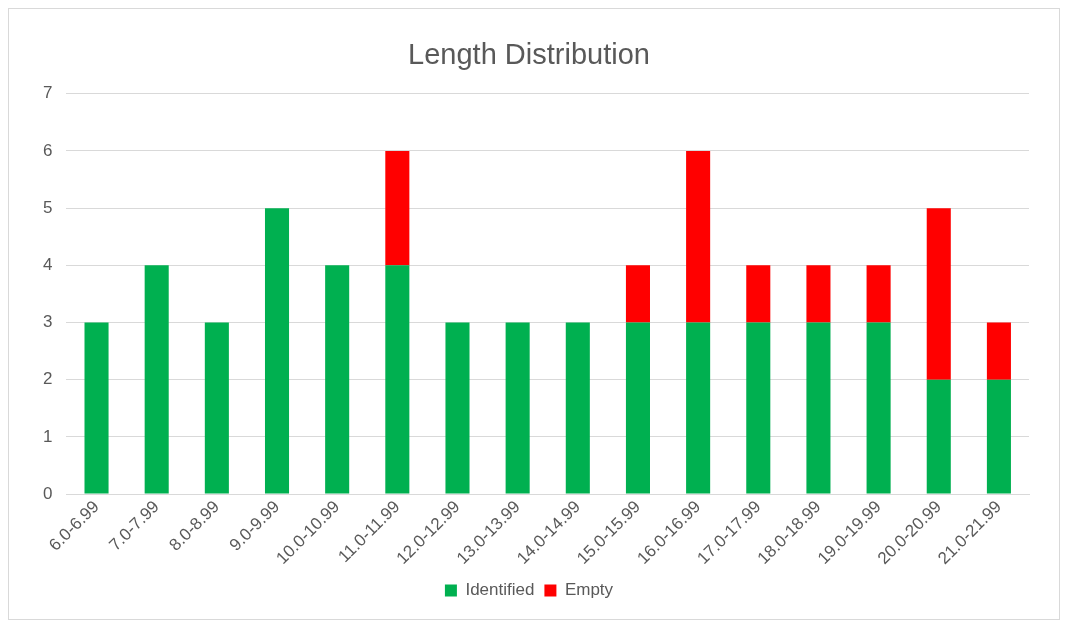  What do you see at coordinates (47, 150) in the screenshot?
I see `y-tick-label: 6` at bounding box center [47, 150].